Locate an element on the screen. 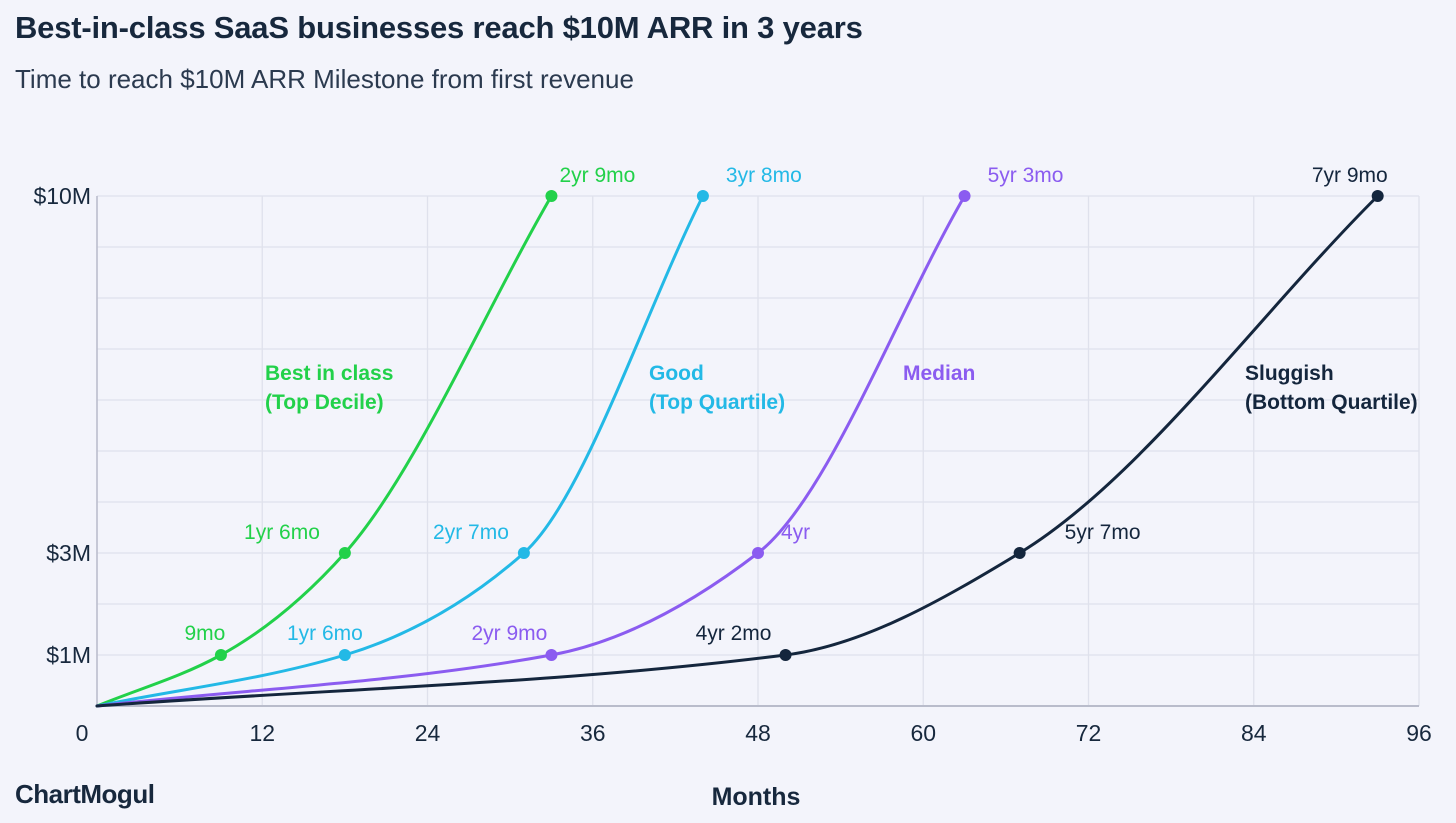 The height and width of the screenshot is (823, 1456). data-label: 3yr 8mo is located at coordinates (764, 175).